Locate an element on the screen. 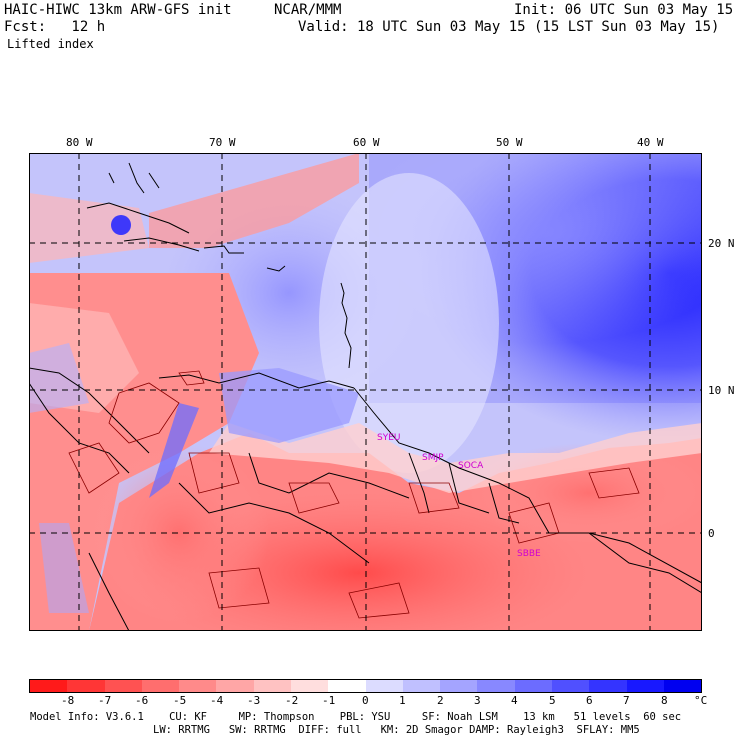 The image size is (740, 740). org-label: NCAR/MMM is located at coordinates (308, 10).